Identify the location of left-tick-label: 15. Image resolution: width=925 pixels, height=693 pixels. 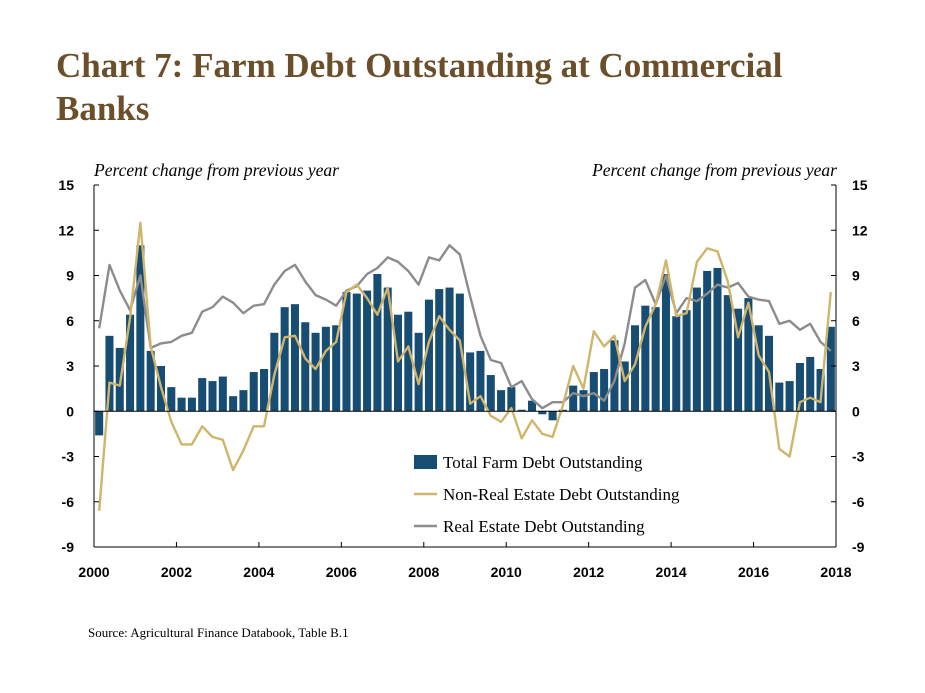
(66, 185).